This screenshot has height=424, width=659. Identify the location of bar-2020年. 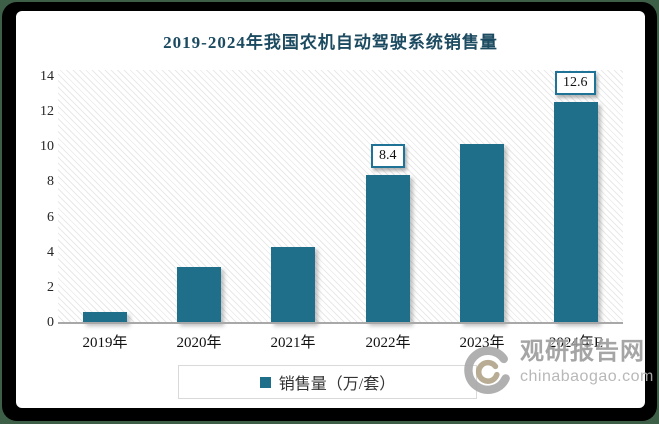
(199, 295).